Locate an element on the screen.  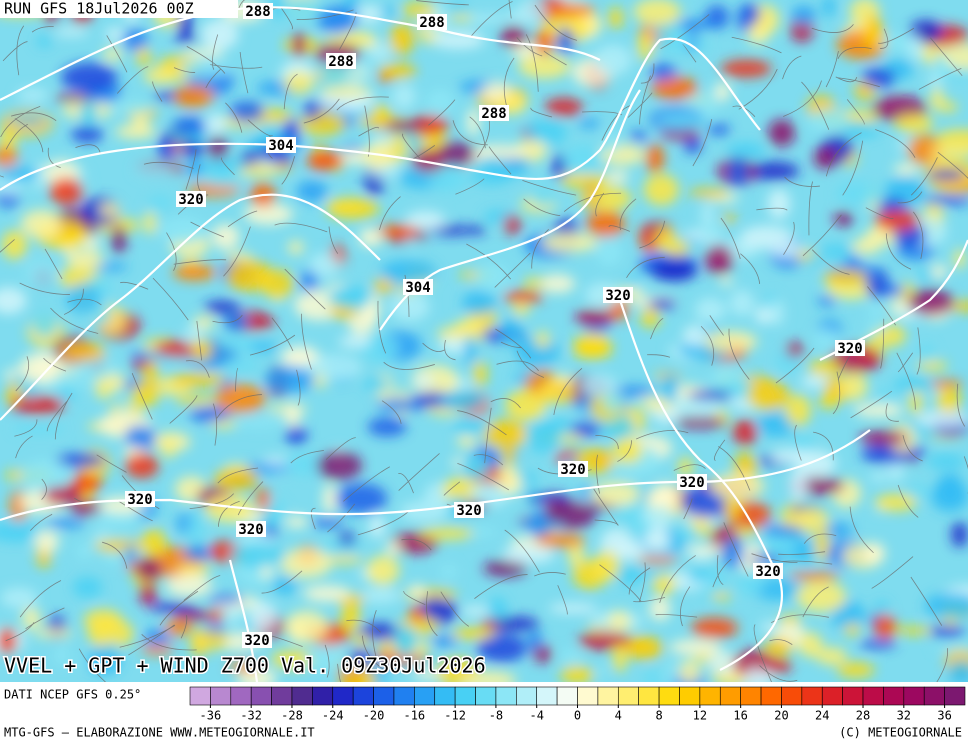
colorbar-tick-label: 16 is located at coordinates (740, 716).